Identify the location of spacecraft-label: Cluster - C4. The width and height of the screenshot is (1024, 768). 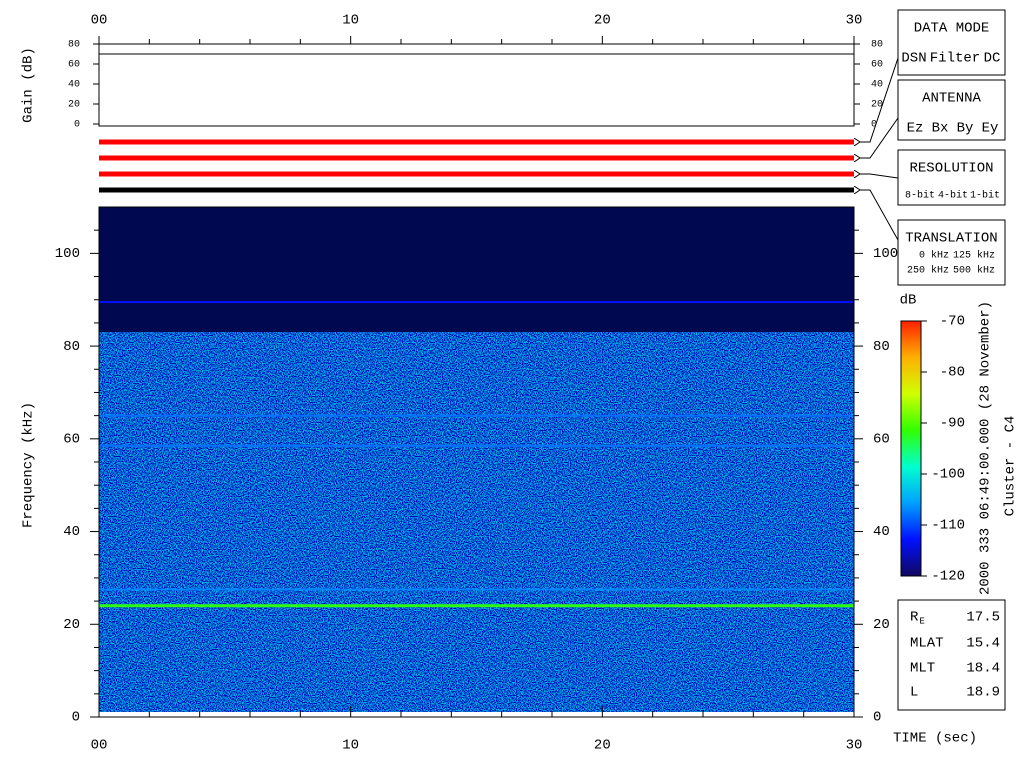
(1011, 466).